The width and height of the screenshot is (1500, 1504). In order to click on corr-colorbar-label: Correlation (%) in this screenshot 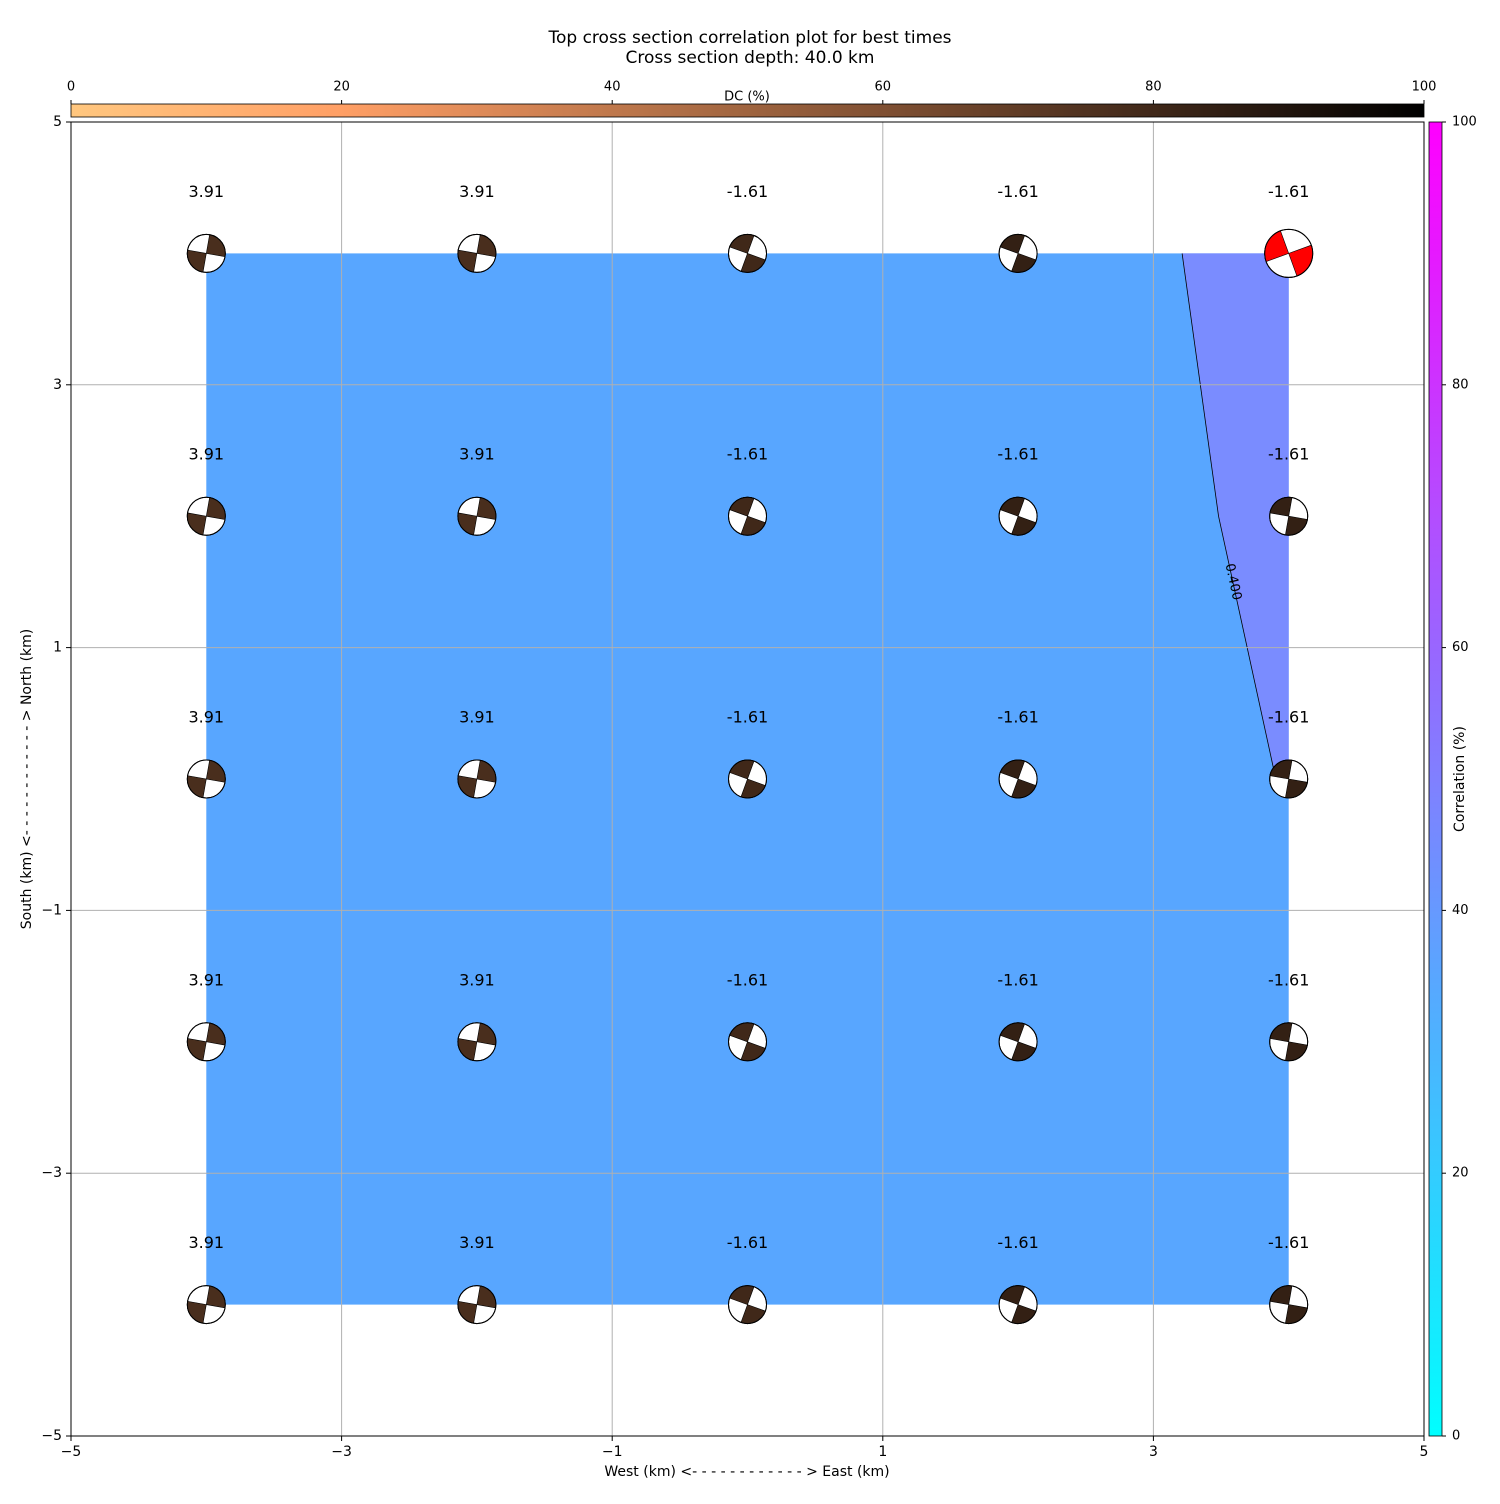, I will do `click(1460, 779)`.